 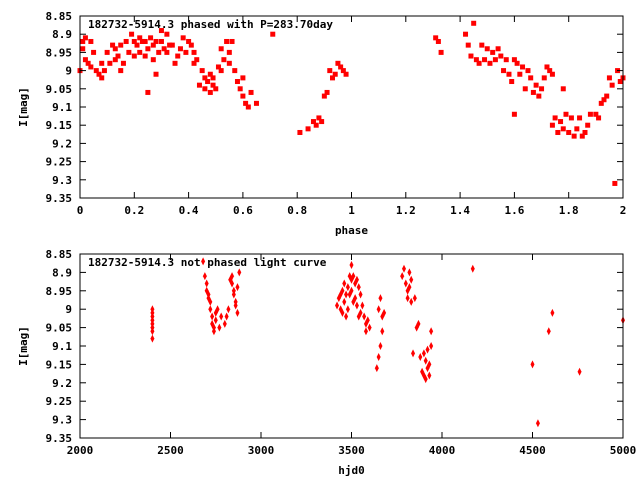 What do you see at coordinates (59, 254) in the screenshot?
I see `unphased-y-tick-label: 8.85` at bounding box center [59, 254].